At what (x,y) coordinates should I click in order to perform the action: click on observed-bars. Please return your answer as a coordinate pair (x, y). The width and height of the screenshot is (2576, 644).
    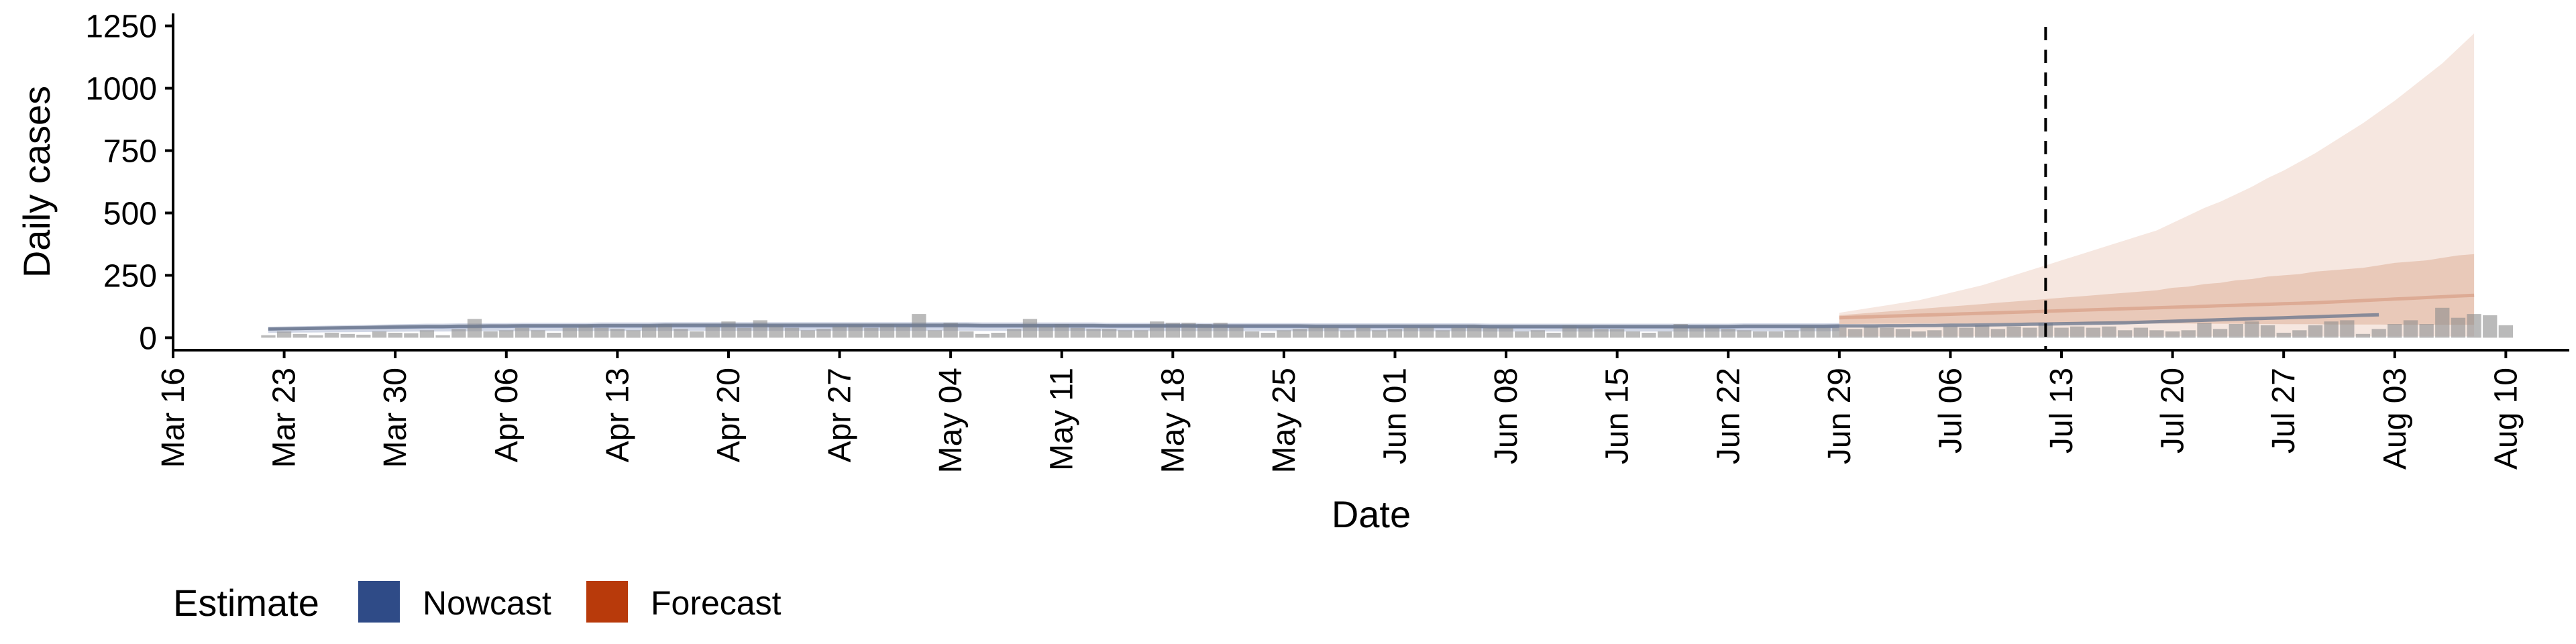
    Looking at the image, I should click on (1387, 322).